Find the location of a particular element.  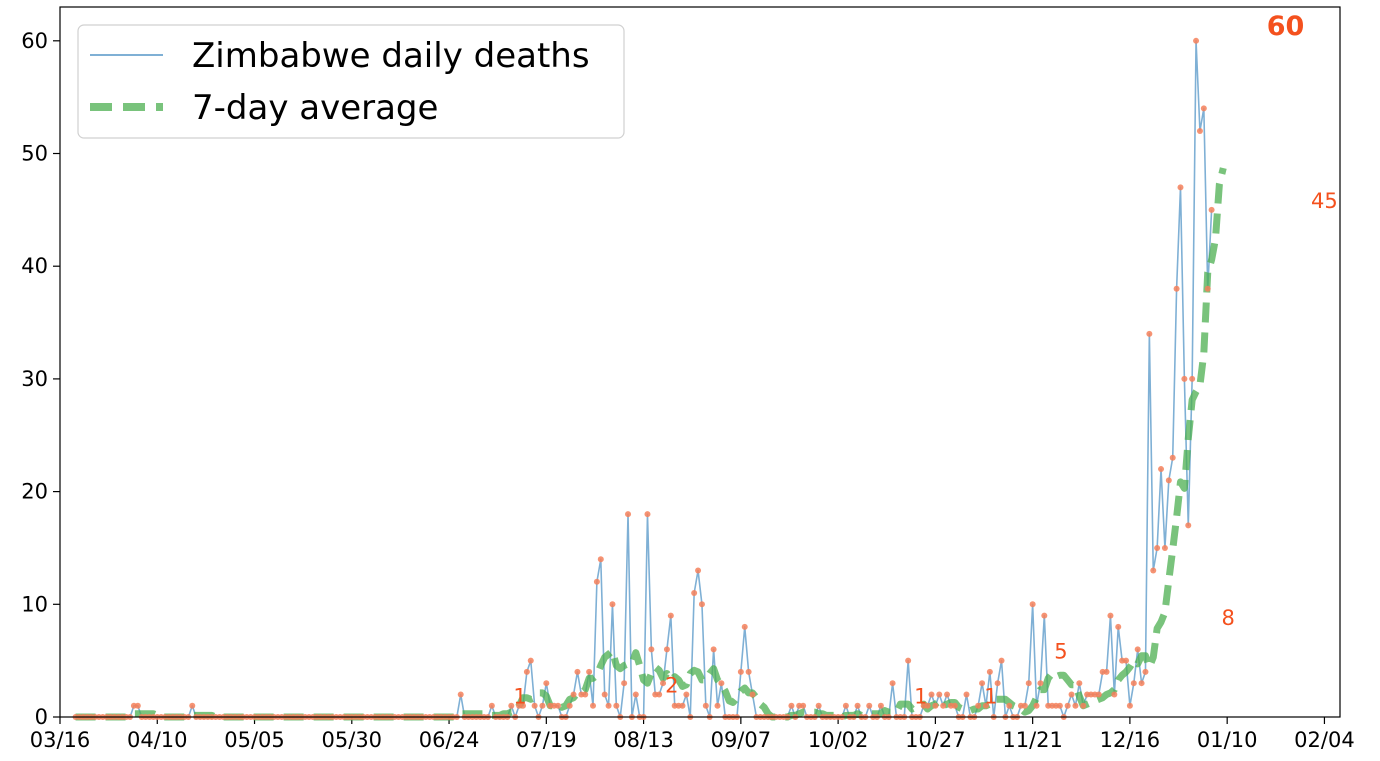

legend-label-average: 7-day average is located at coordinates (315, 108).